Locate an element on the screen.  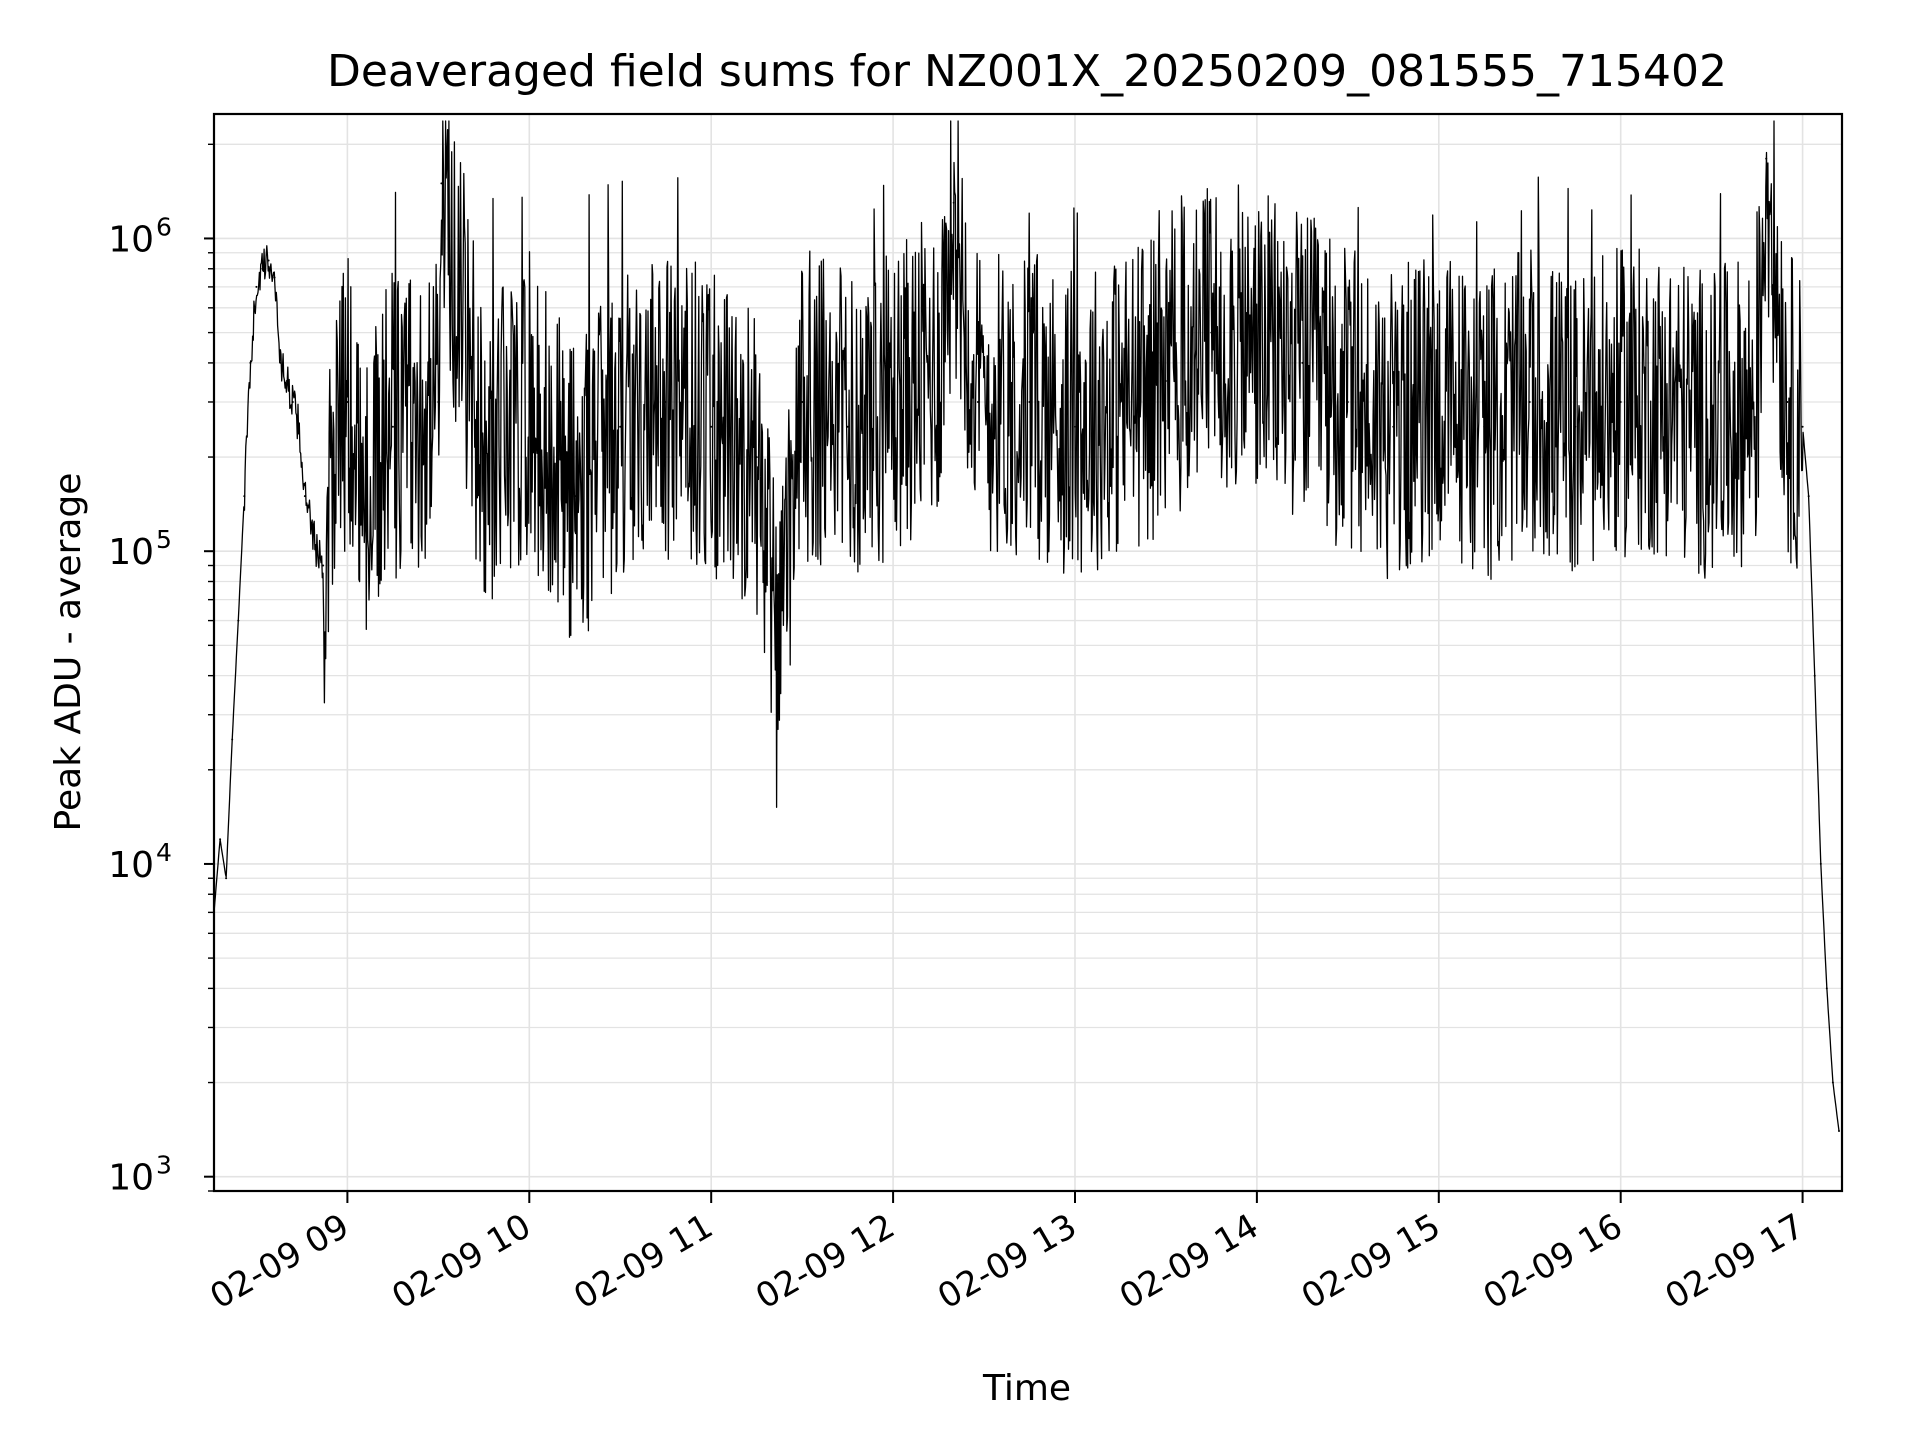
y-tick-exponent: 5 is located at coordinates (164, 539).